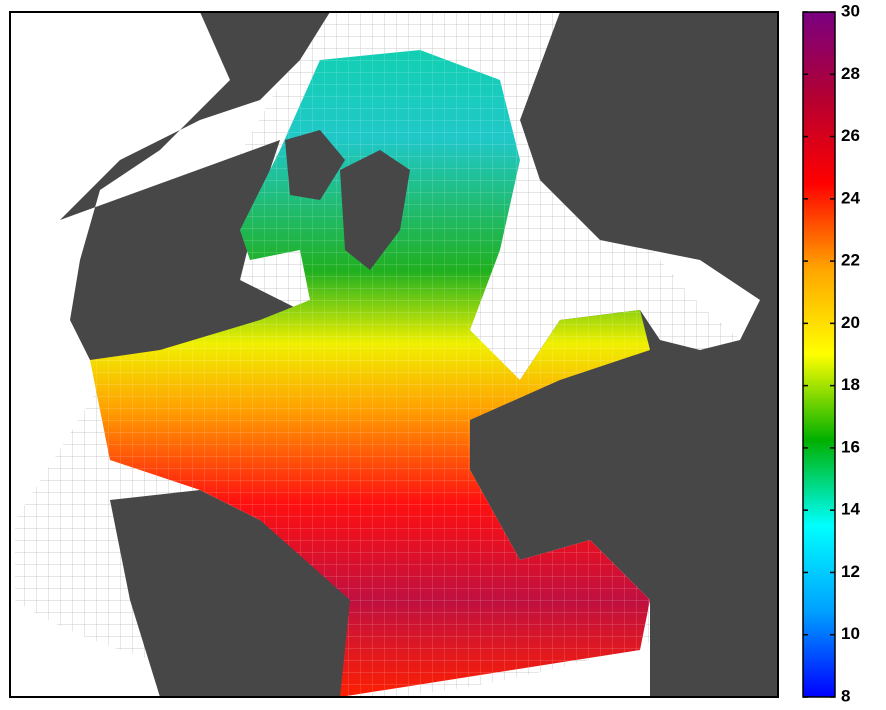 The height and width of the screenshot is (710, 886). Describe the element at coordinates (850, 446) in the screenshot. I see `colorbar-tick-label: 16` at that location.